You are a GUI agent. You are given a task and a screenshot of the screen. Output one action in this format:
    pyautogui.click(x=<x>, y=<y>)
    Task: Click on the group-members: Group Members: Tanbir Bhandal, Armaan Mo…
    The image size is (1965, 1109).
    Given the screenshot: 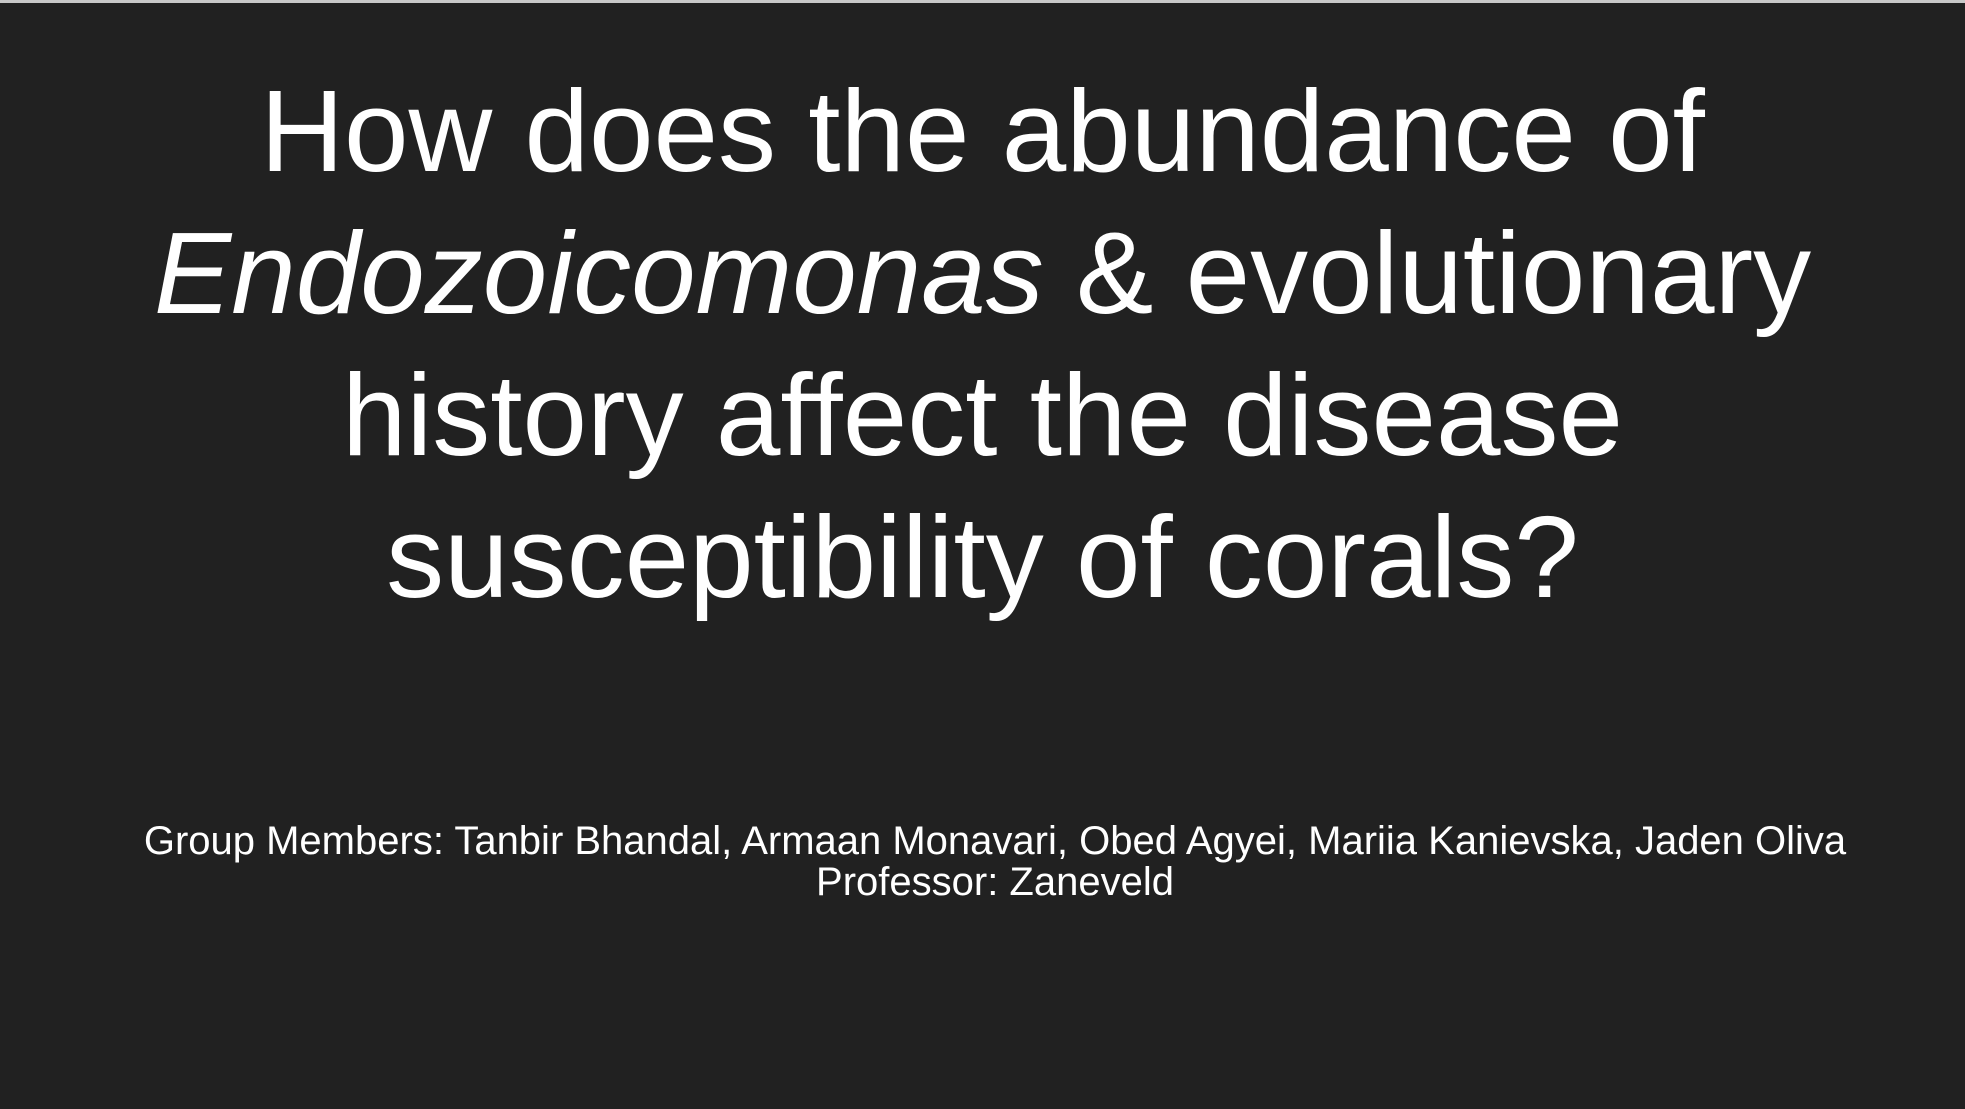 What is the action you would take?
    pyautogui.click(x=995, y=841)
    